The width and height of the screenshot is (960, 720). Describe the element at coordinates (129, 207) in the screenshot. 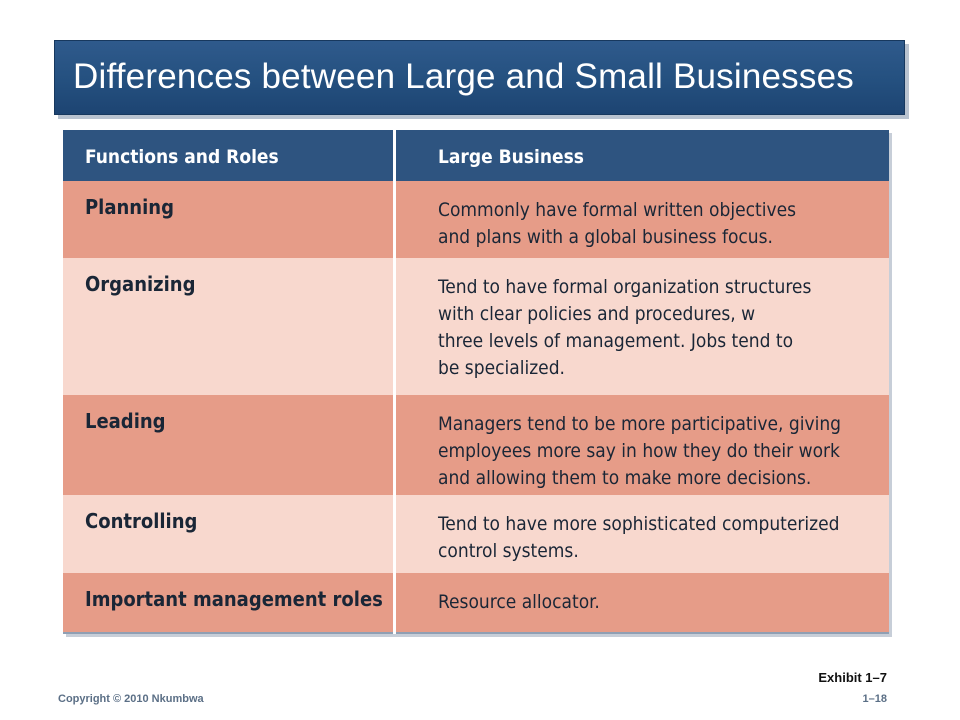

I see `row-function-label: Planning` at that location.